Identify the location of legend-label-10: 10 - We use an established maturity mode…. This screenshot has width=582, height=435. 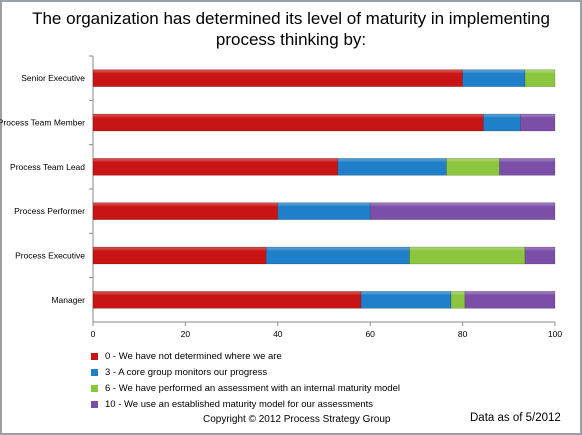
(239, 404).